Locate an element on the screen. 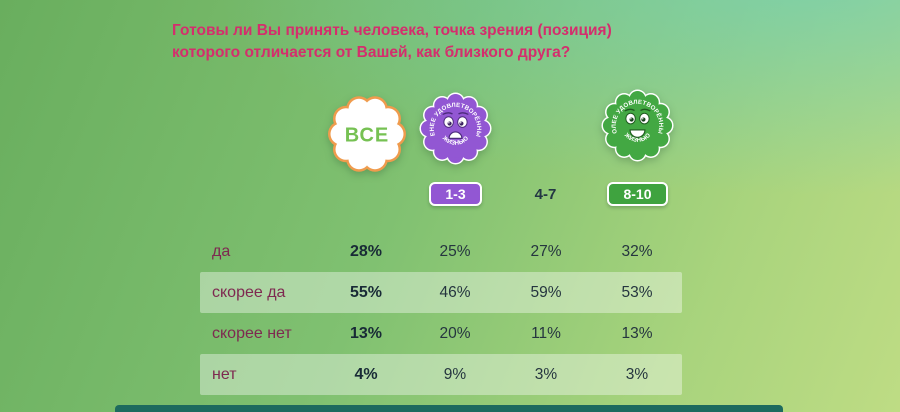 This screenshot has width=900, height=412. flower-seal-icon is located at coordinates (367, 134).